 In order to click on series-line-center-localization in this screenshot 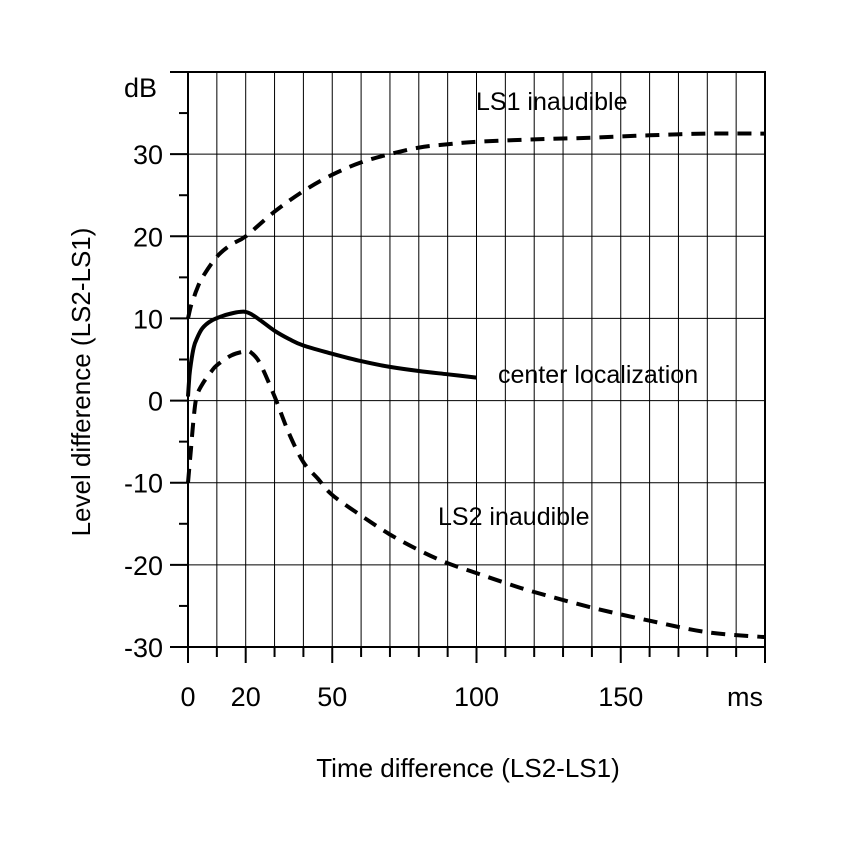, I will do `click(331, 353)`.